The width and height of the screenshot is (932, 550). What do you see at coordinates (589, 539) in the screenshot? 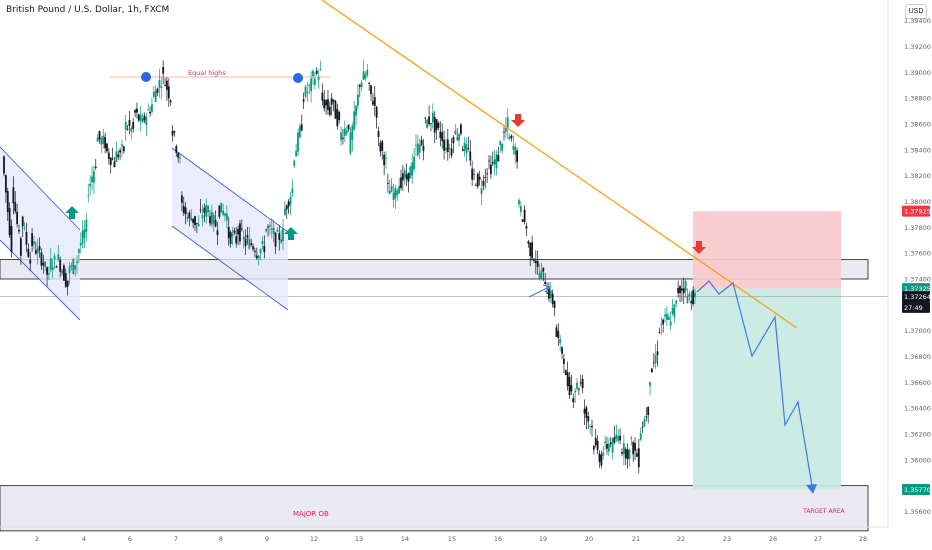
I see `date-tick-label: 20` at bounding box center [589, 539].